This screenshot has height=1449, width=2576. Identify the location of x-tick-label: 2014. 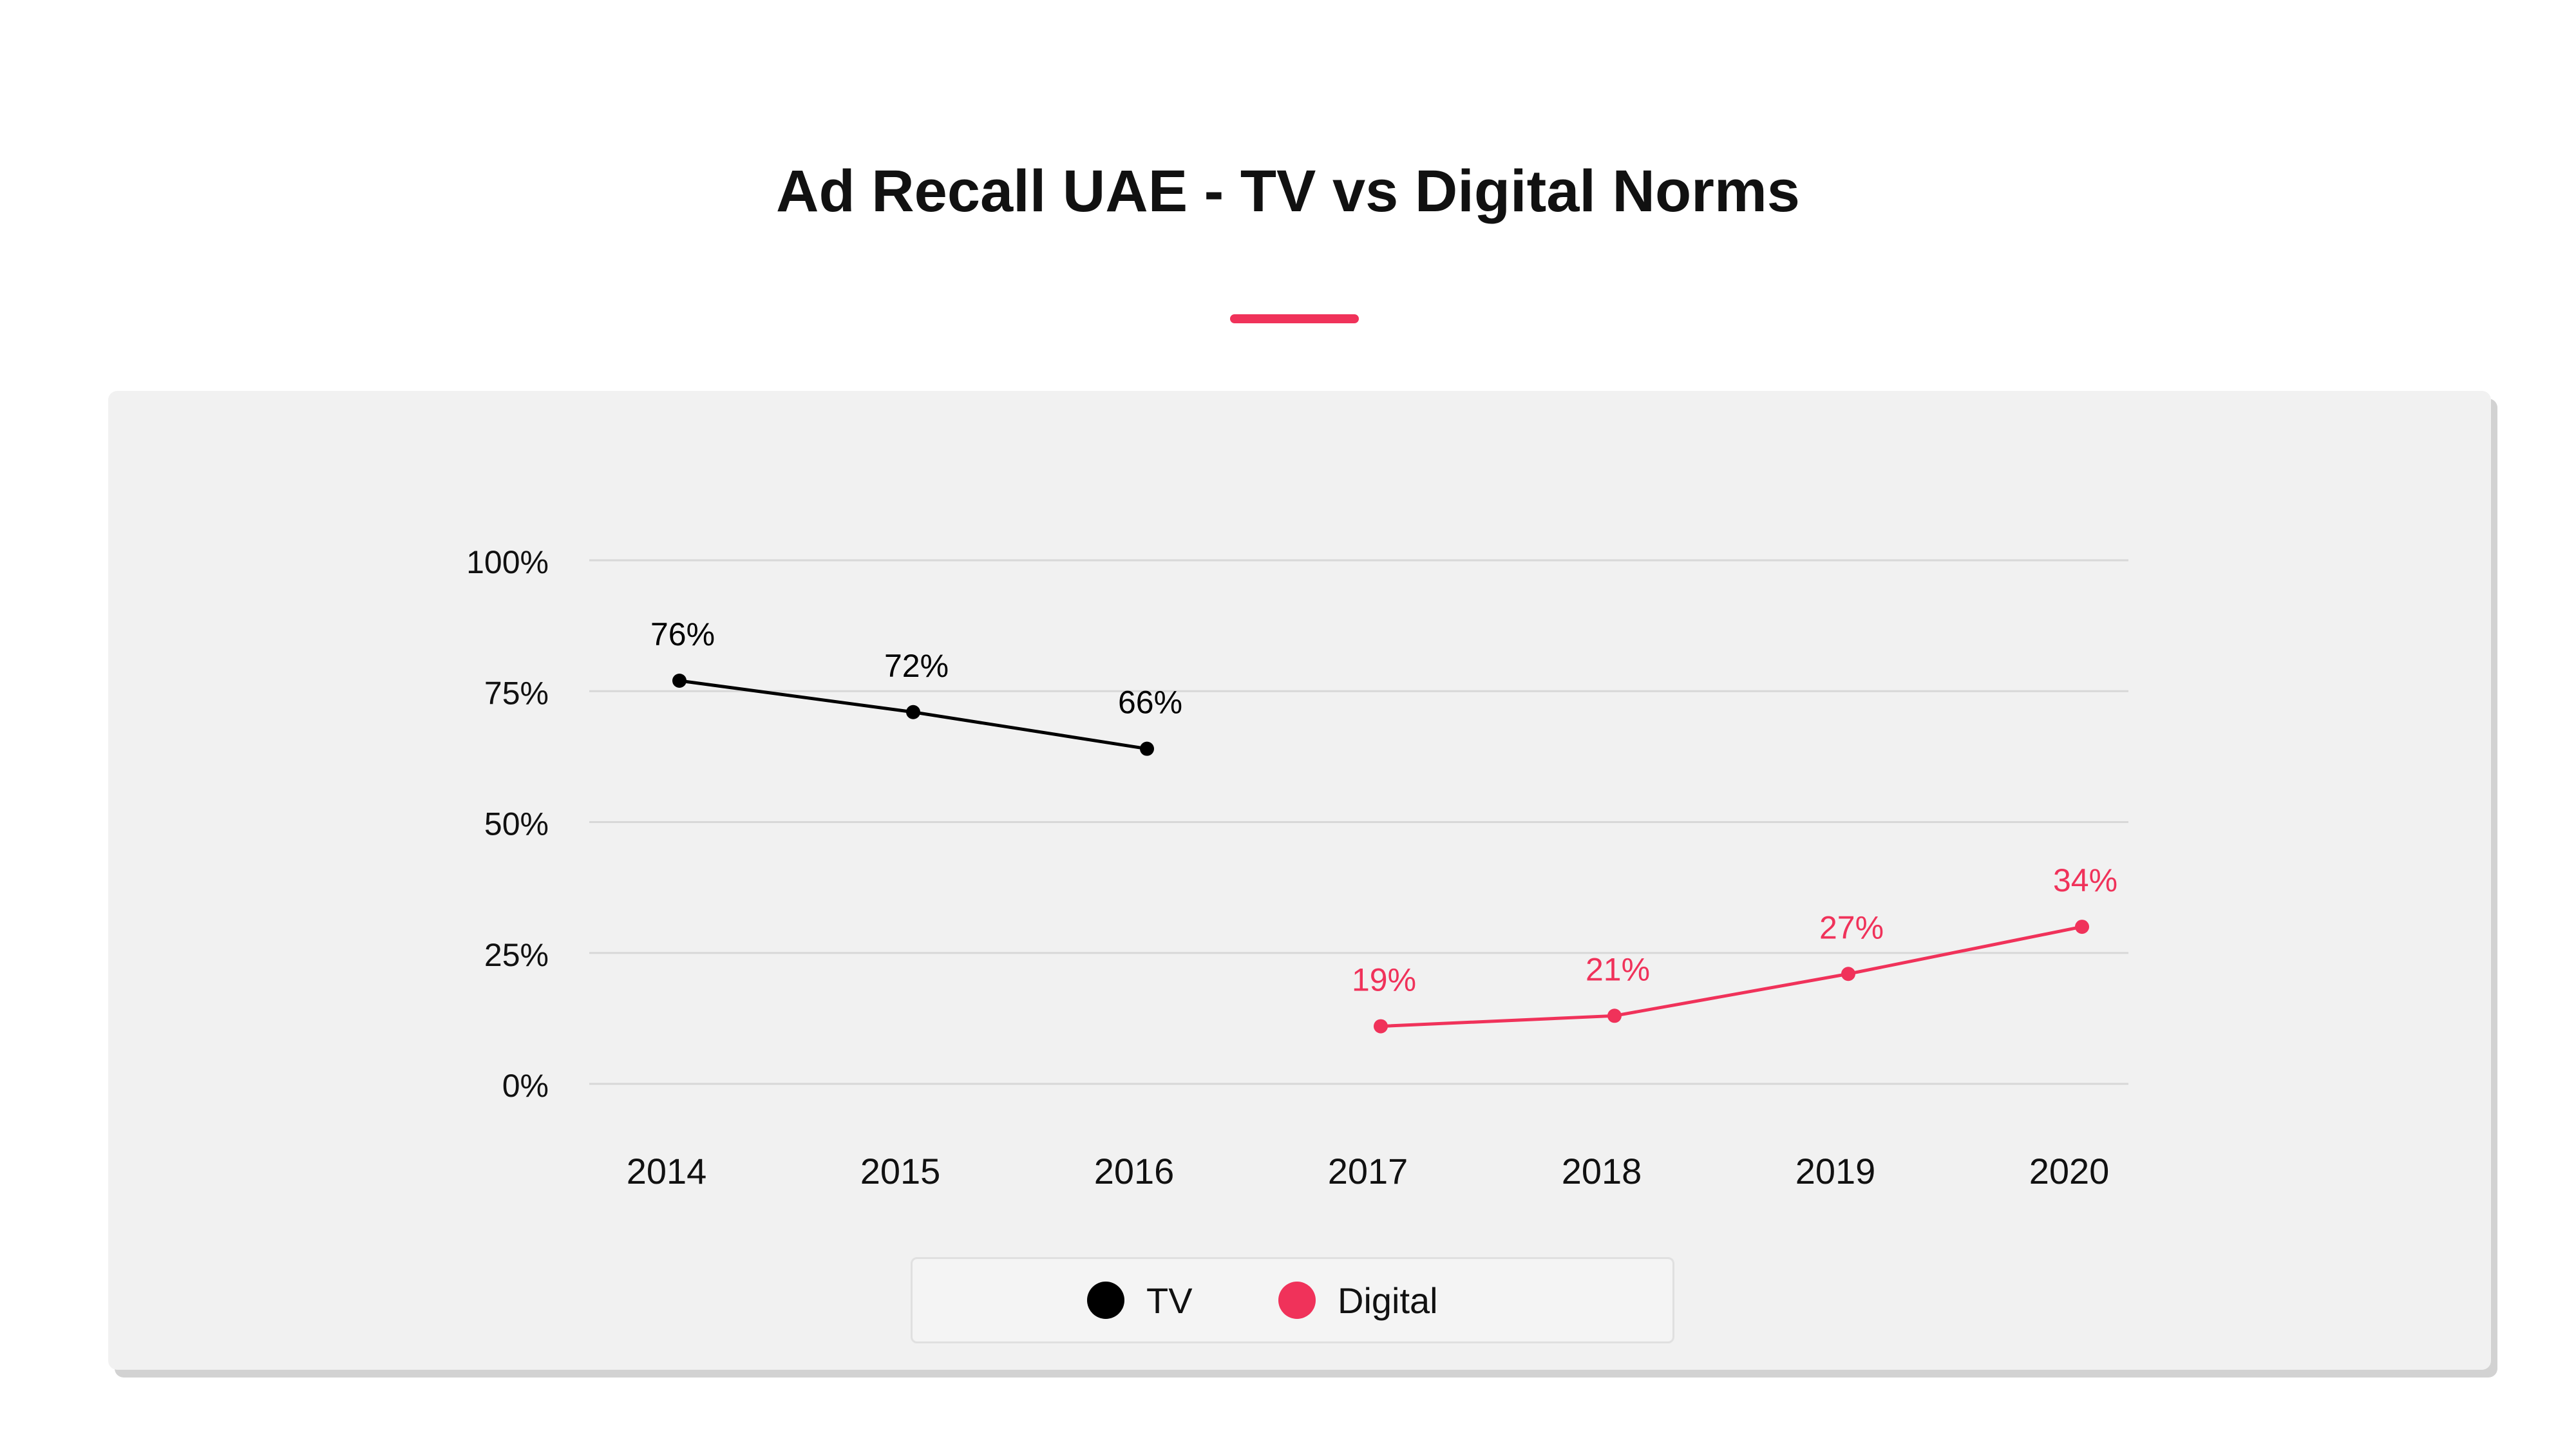
(667, 1171).